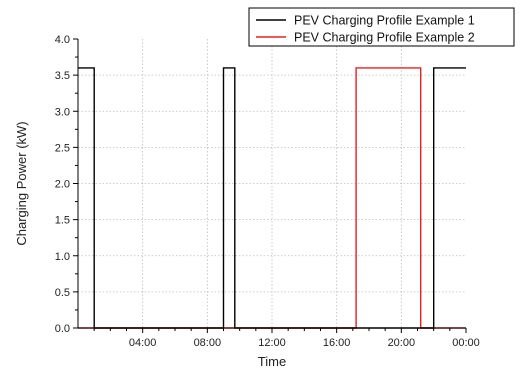 Image resolution: width=521 pixels, height=371 pixels. I want to click on x-tick-label: 08:00, so click(208, 343).